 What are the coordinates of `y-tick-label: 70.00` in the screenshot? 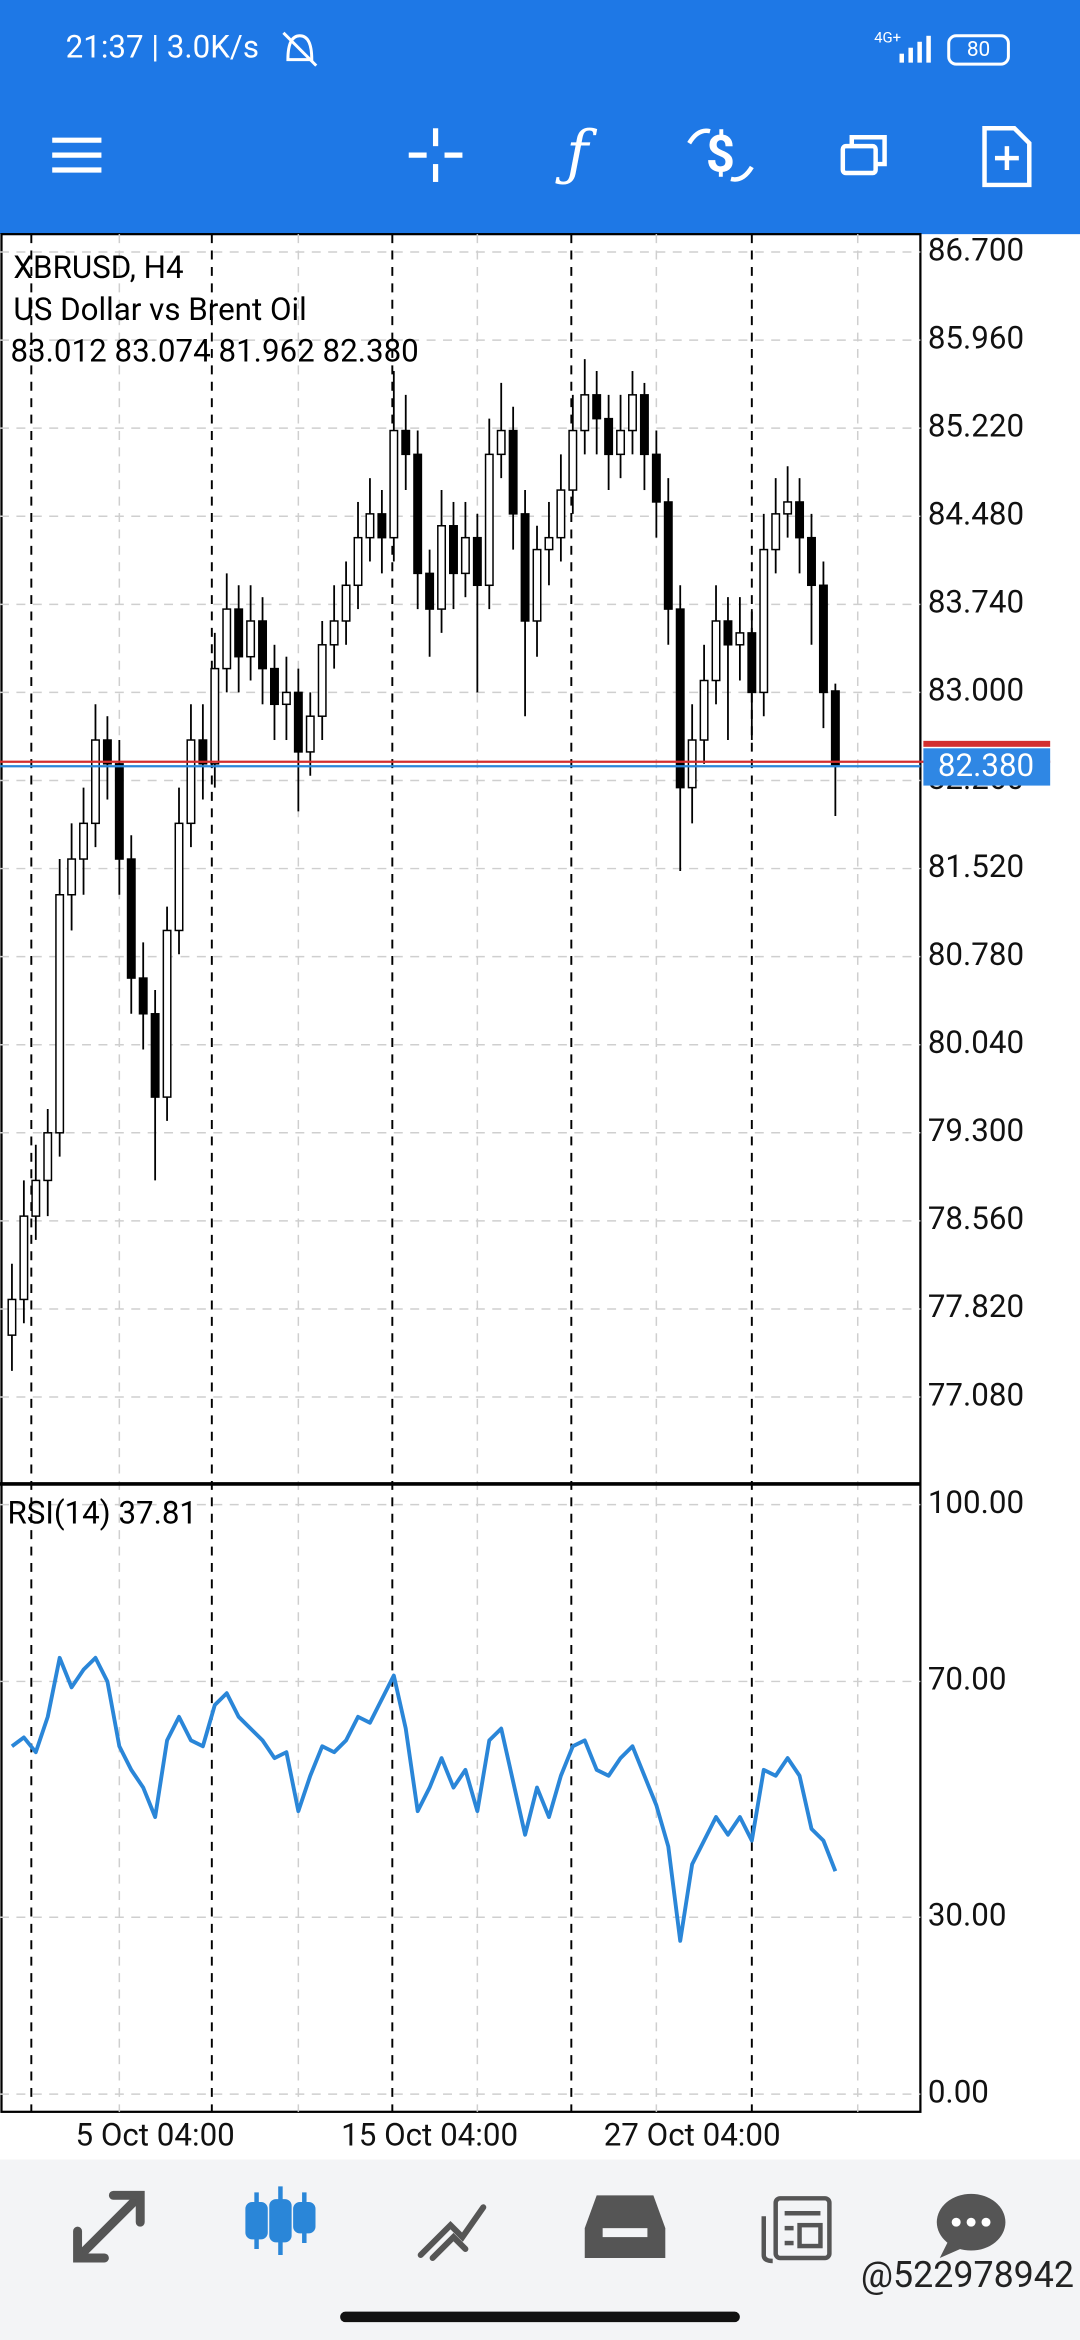 It's located at (967, 1679).